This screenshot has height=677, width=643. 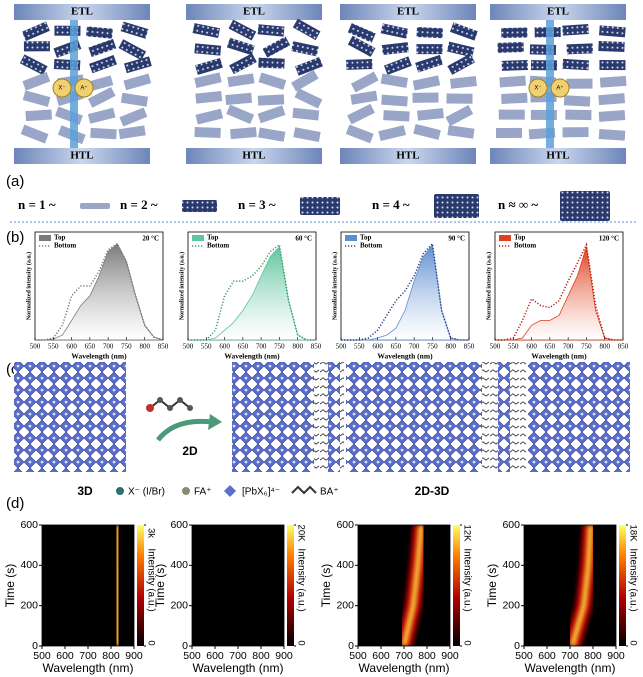 What do you see at coordinates (537, 89) in the screenshot?
I see `ion-label: X⁻` at bounding box center [537, 89].